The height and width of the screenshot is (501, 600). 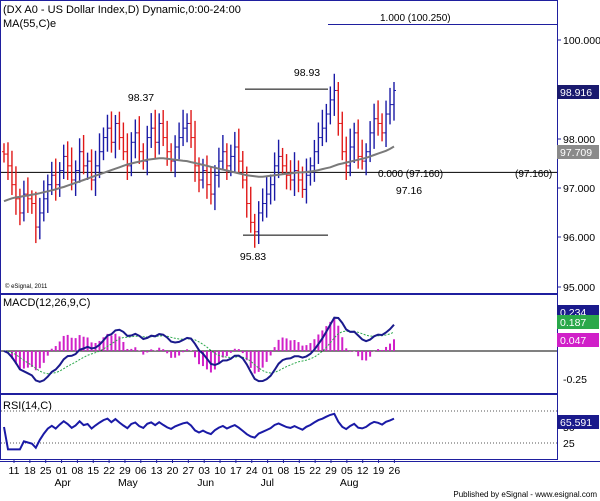 What do you see at coordinates (279, 427) in the screenshot?
I see `rsi-panel-frame` at bounding box center [279, 427].